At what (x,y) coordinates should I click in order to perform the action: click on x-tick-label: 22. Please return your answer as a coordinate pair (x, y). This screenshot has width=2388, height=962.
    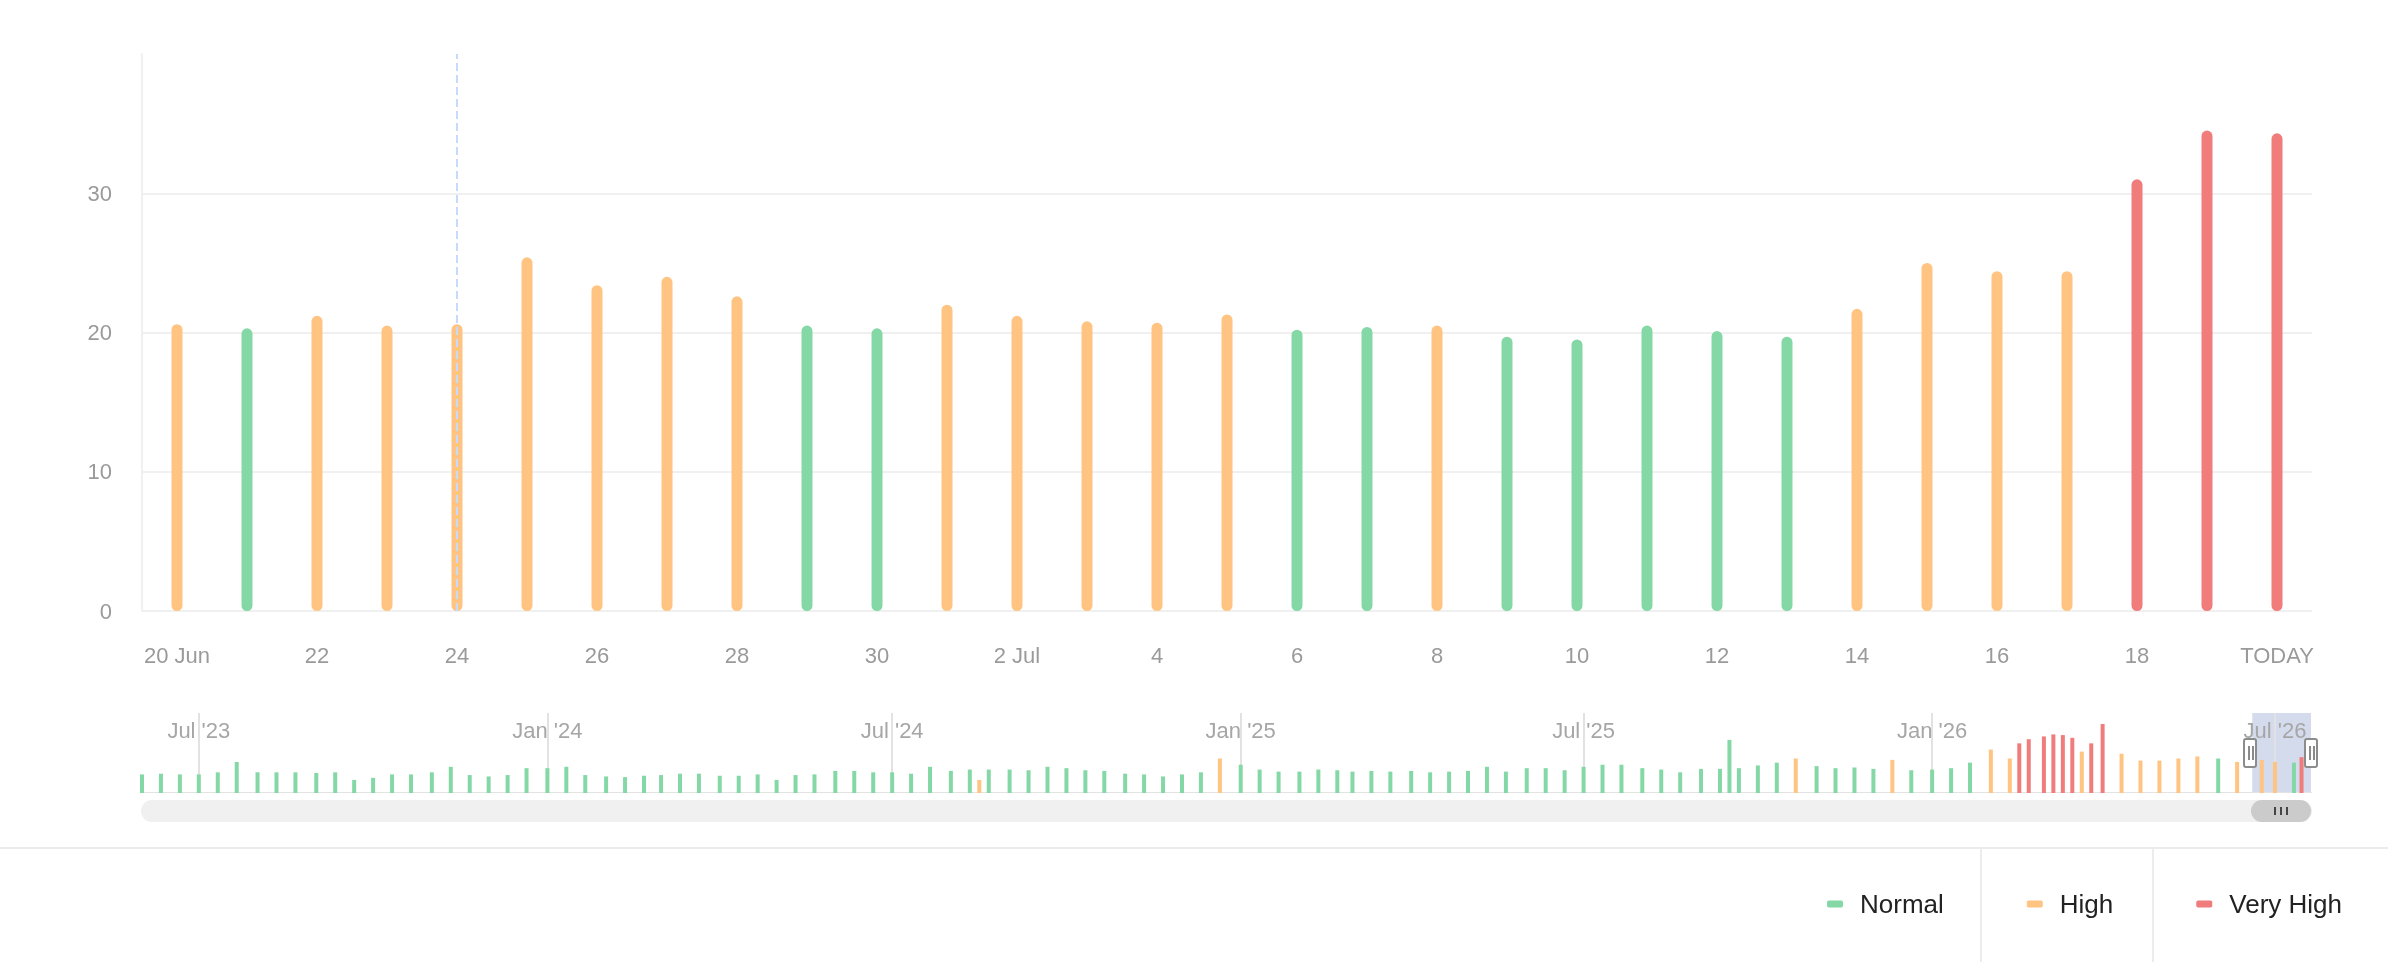
    Looking at the image, I should click on (317, 655).